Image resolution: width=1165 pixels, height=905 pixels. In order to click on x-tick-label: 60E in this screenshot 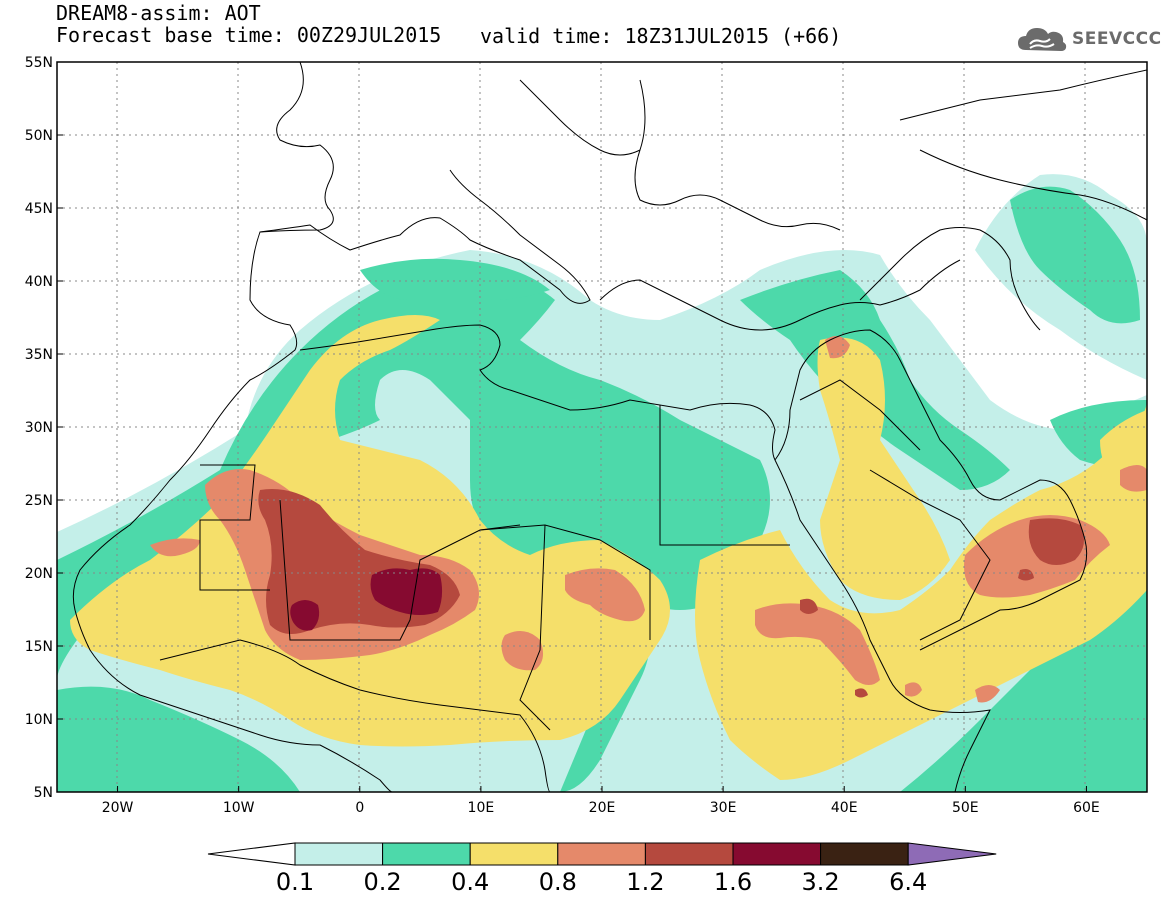, I will do `click(1086, 808)`.